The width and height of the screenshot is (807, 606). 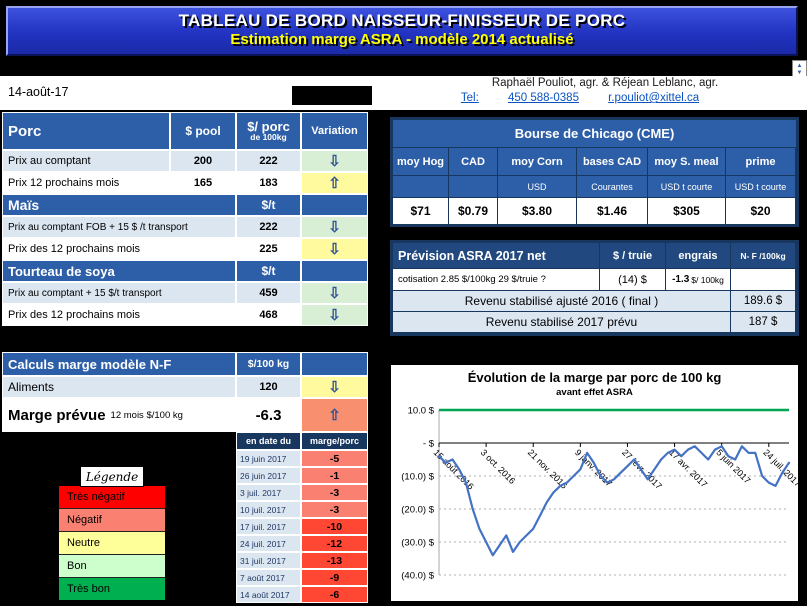 I want to click on price-column-header-main: $/ porc, so click(x=268, y=126).